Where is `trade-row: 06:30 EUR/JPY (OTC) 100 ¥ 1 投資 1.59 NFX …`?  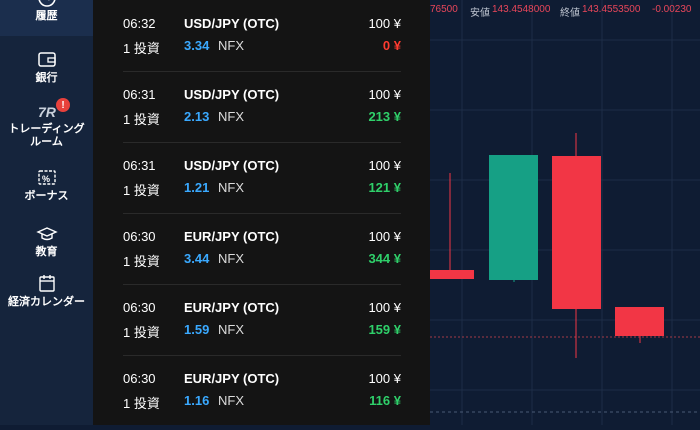 trade-row: 06:30 EUR/JPY (OTC) 100 ¥ 1 投資 1.59 NFX … is located at coordinates (262, 320).